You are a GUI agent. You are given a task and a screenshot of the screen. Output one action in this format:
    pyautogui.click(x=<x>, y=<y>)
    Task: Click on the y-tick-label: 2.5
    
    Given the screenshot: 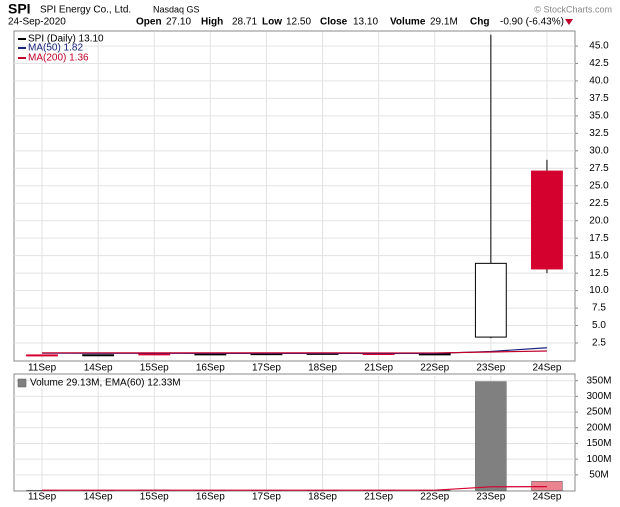 What is the action you would take?
    pyautogui.click(x=599, y=343)
    